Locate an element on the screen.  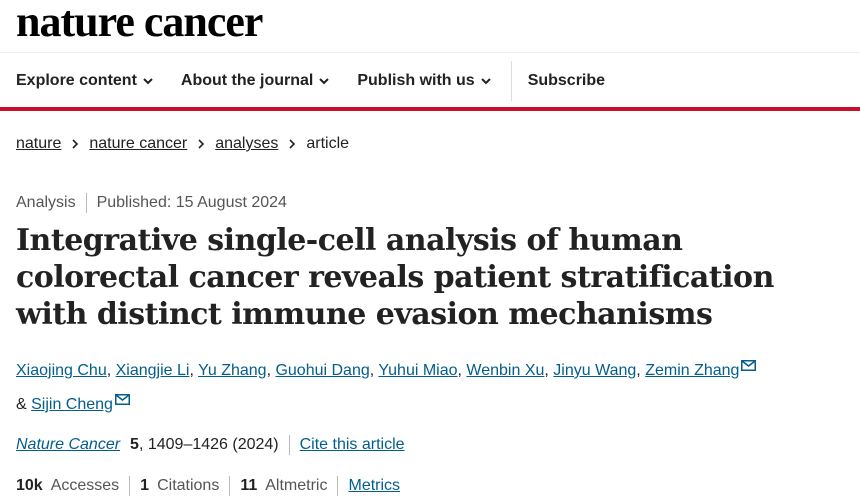
nav-explore-content: Explore content is located at coordinates (84, 81).